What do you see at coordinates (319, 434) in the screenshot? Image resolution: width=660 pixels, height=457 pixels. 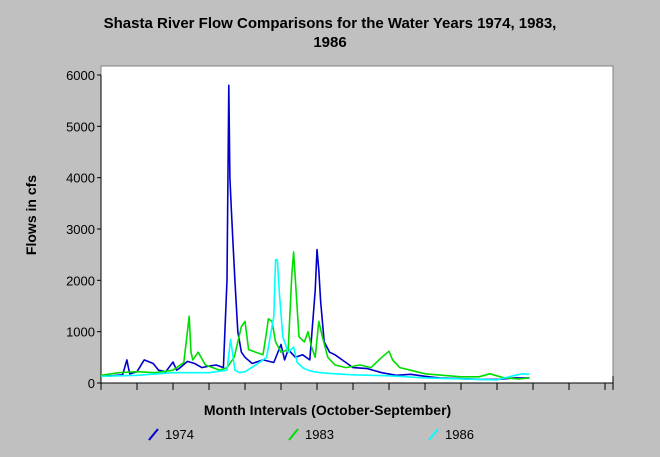 I see `legend-label: 1983` at bounding box center [319, 434].